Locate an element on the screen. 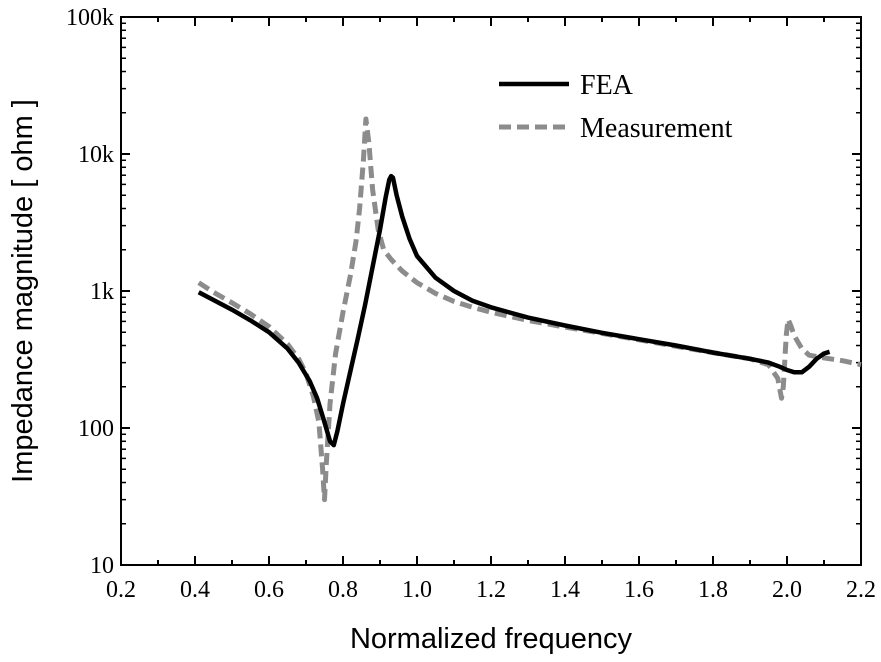 The height and width of the screenshot is (662, 881). y-tick-label: 100 is located at coordinates (96, 429).